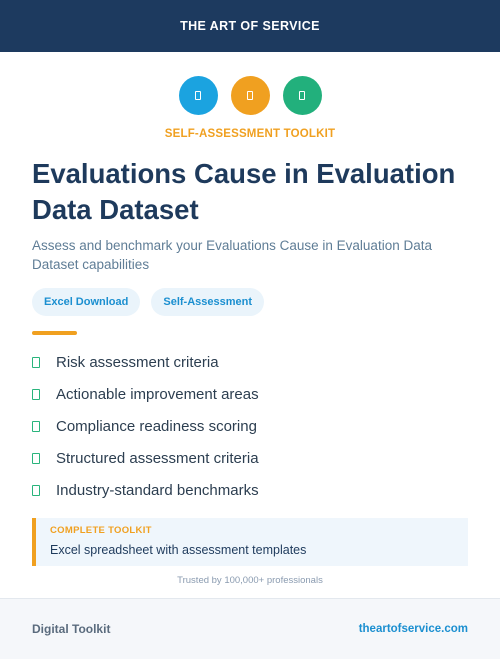 Image resolution: width=500 pixels, height=659 pixels. I want to click on feature-text: Compliance readiness scoring, so click(156, 426).